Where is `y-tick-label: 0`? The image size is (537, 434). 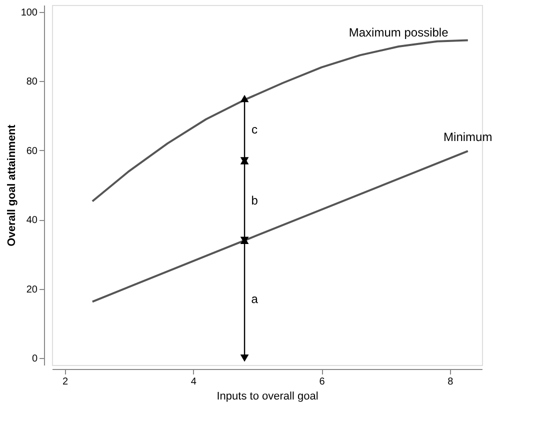 y-tick-label: 0 is located at coordinates (35, 359).